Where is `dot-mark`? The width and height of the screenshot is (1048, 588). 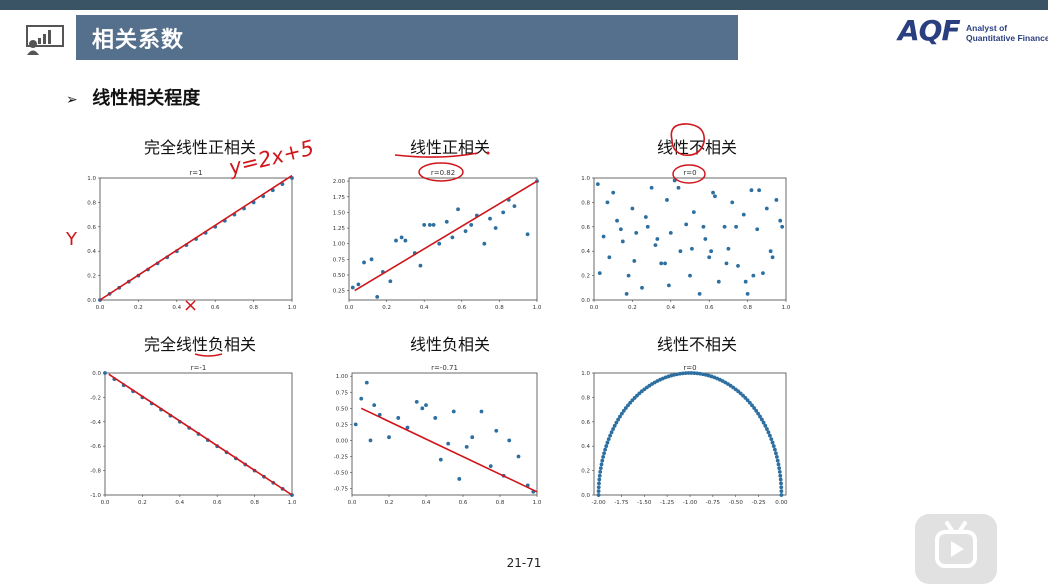 dot-mark is located at coordinates (488, 153).